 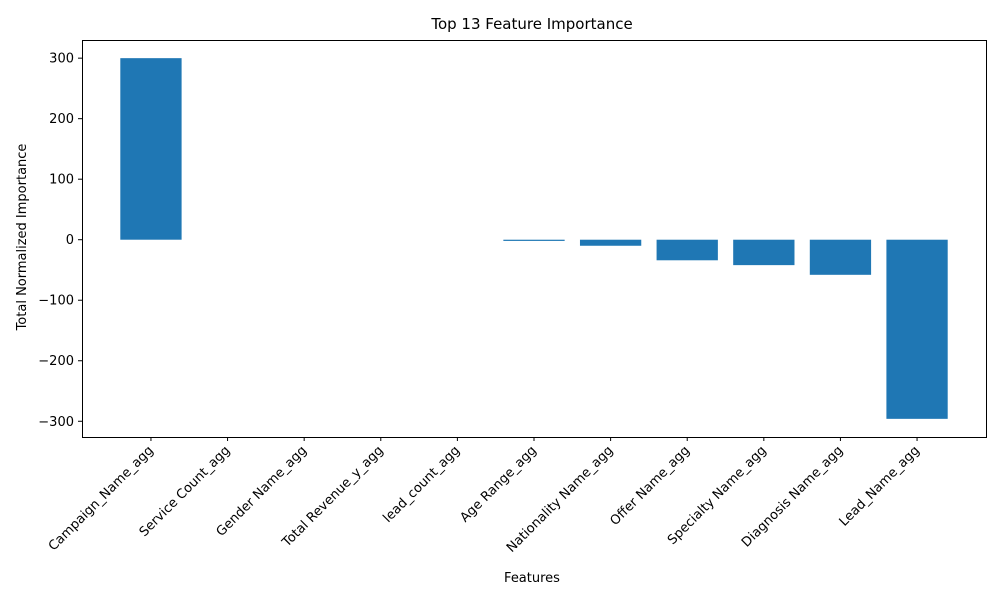 What do you see at coordinates (56, 301) in the screenshot?
I see `y-tick-label: −100` at bounding box center [56, 301].